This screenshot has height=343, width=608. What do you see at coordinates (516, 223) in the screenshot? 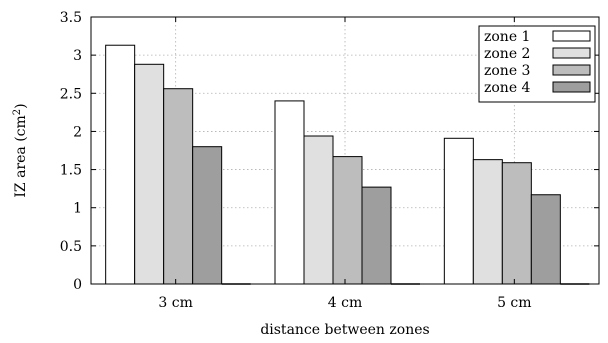
I see `bar-zone-3-5cm` at bounding box center [516, 223].